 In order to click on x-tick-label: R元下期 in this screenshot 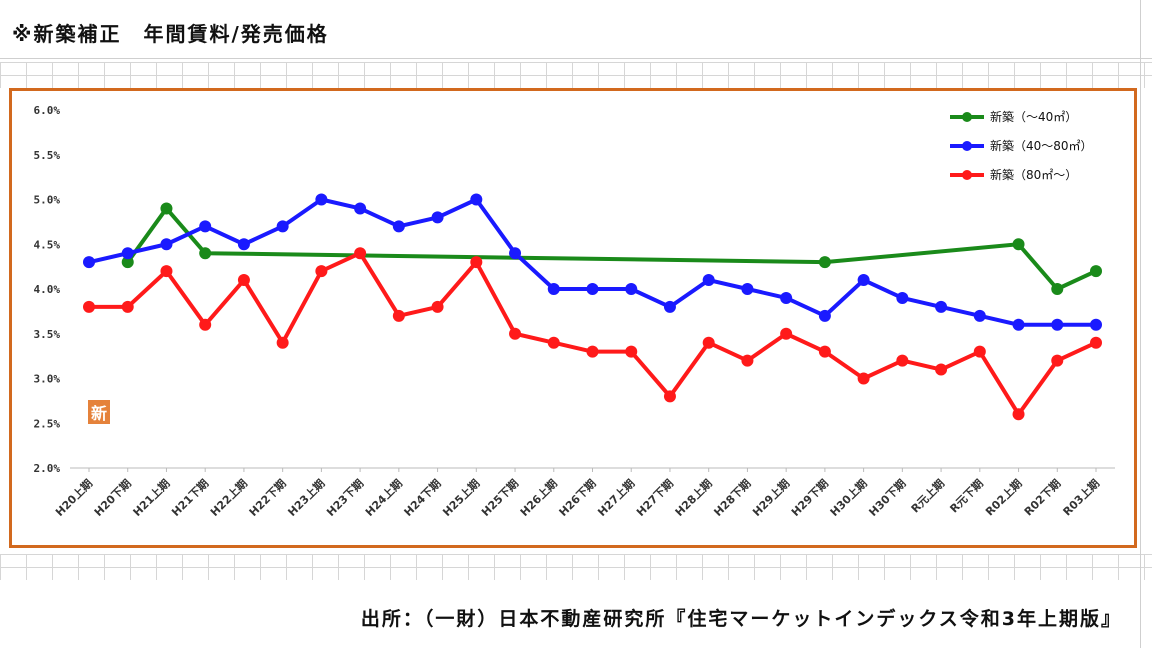, I will do `click(966, 495)`.